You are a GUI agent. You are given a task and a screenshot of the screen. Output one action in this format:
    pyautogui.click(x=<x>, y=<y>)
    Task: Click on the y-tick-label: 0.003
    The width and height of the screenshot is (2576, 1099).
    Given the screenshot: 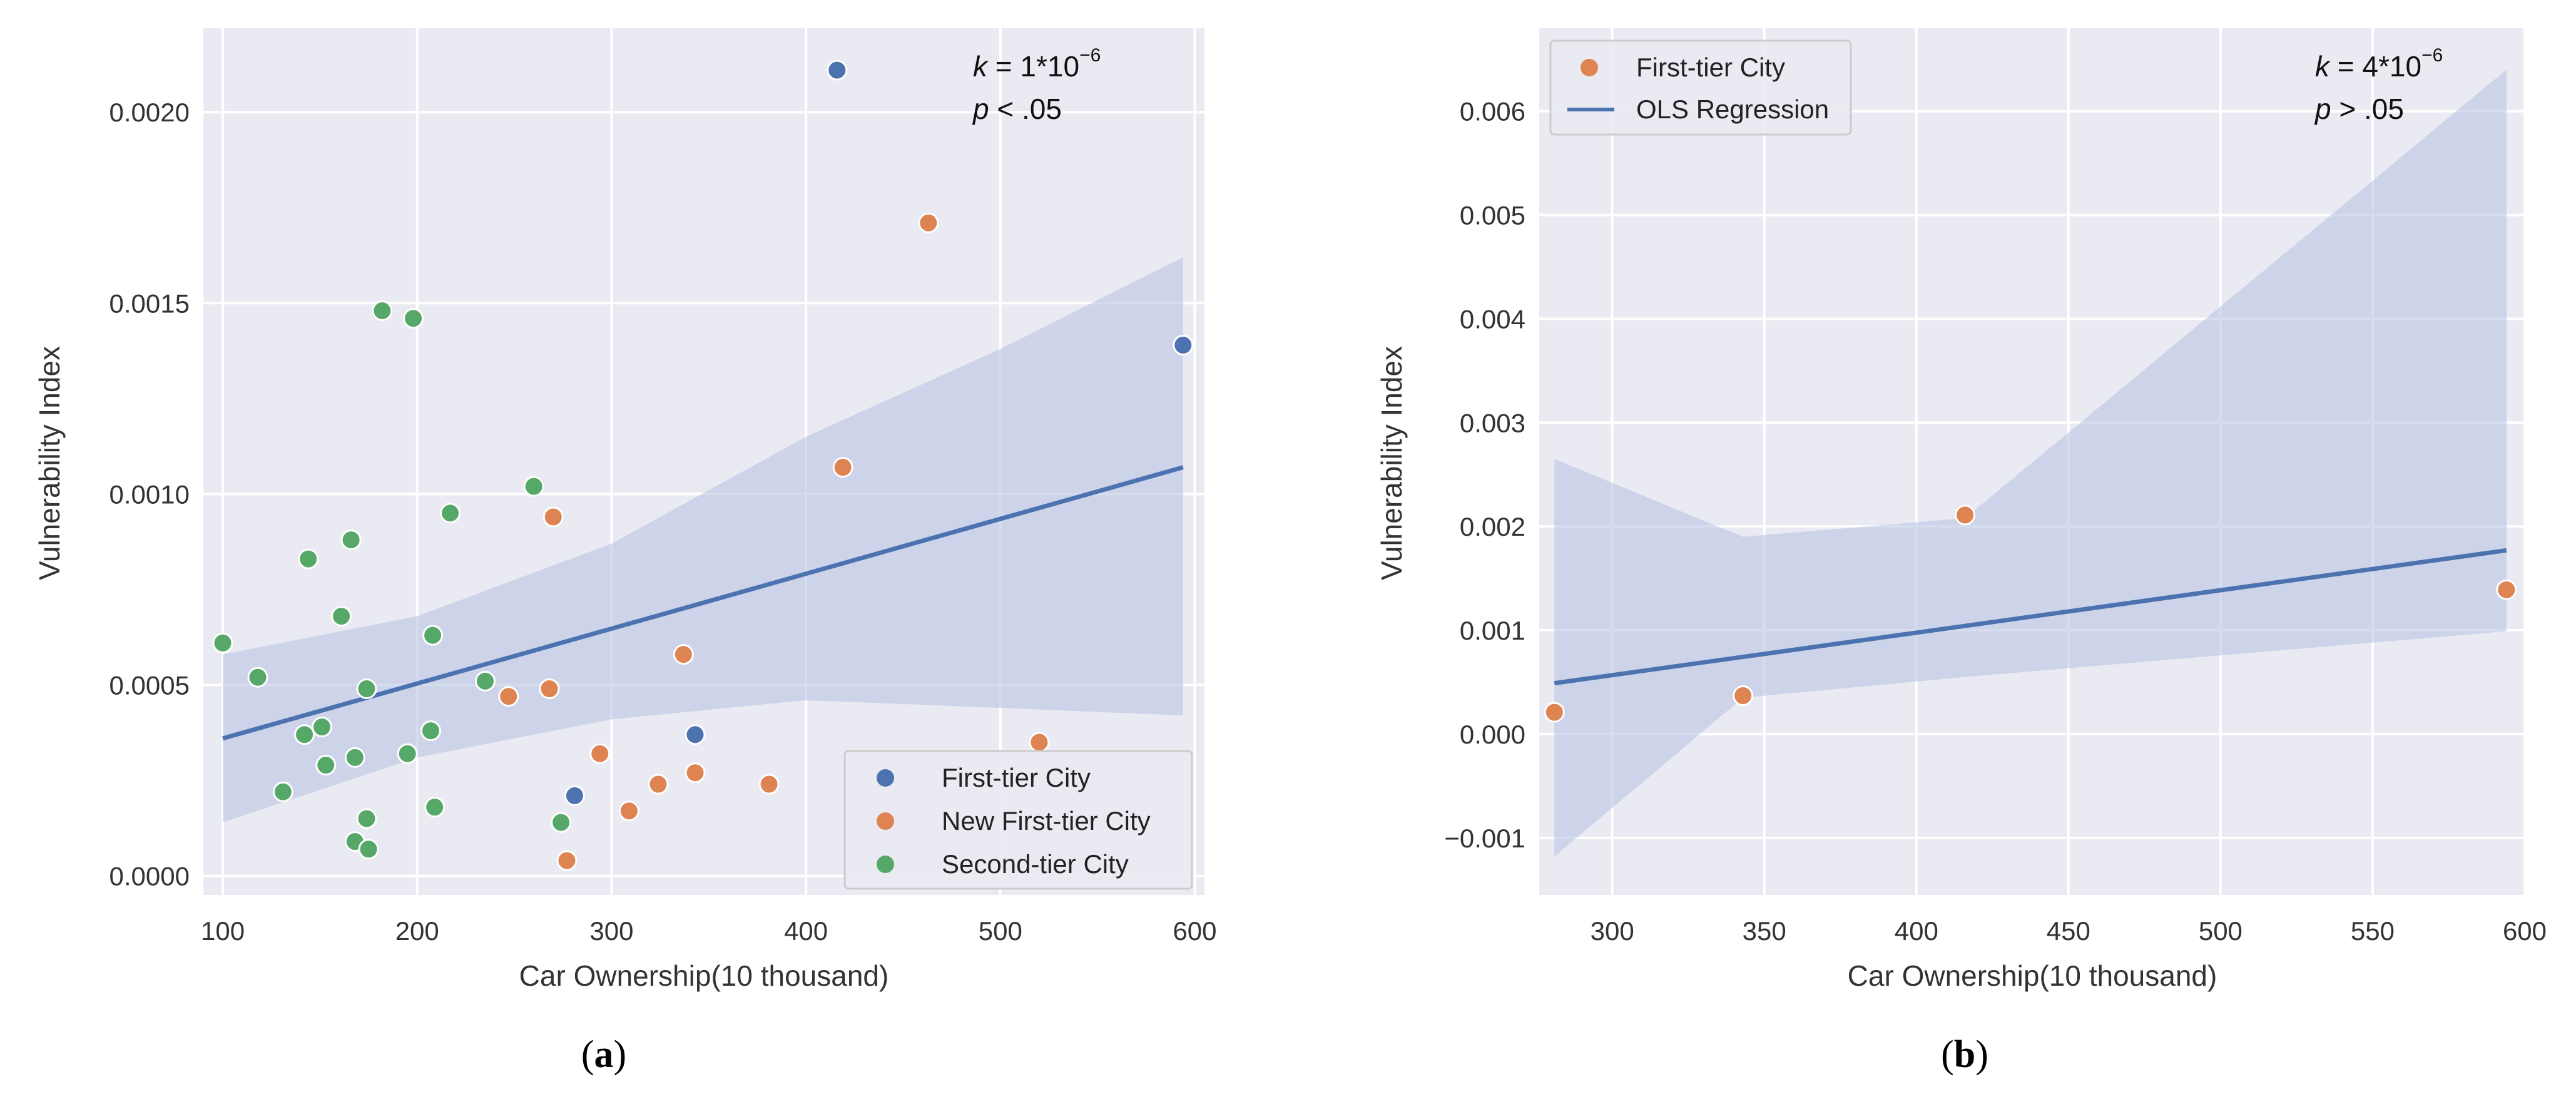 What is the action you would take?
    pyautogui.click(x=1492, y=422)
    